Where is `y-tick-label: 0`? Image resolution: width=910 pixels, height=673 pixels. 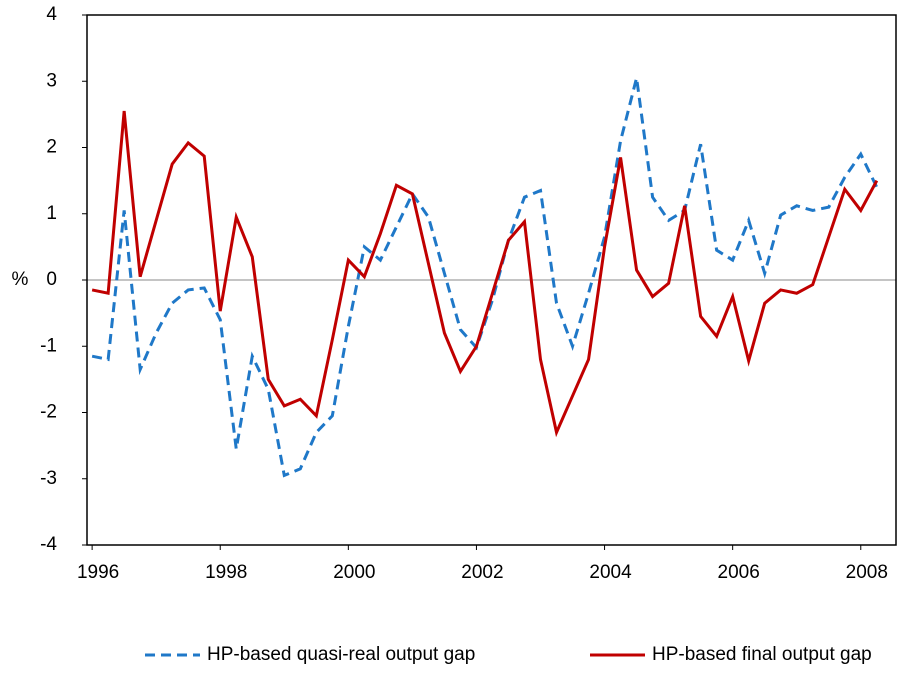 y-tick-label: 0 is located at coordinates (51, 279).